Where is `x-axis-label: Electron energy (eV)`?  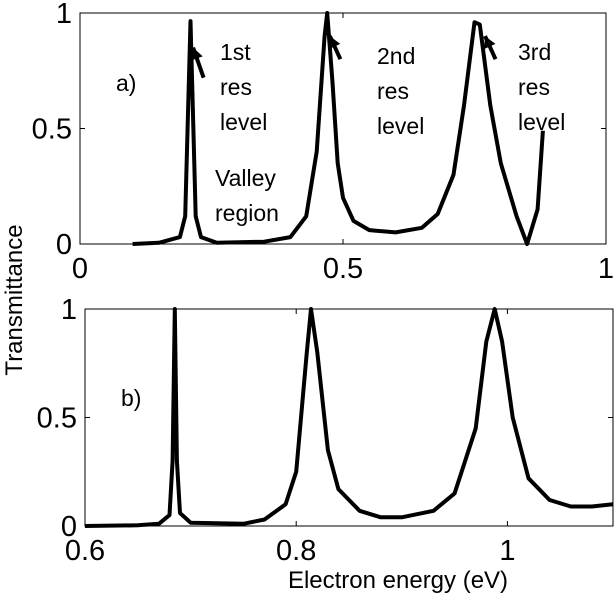
x-axis-label: Electron energy (eV) is located at coordinates (398, 580).